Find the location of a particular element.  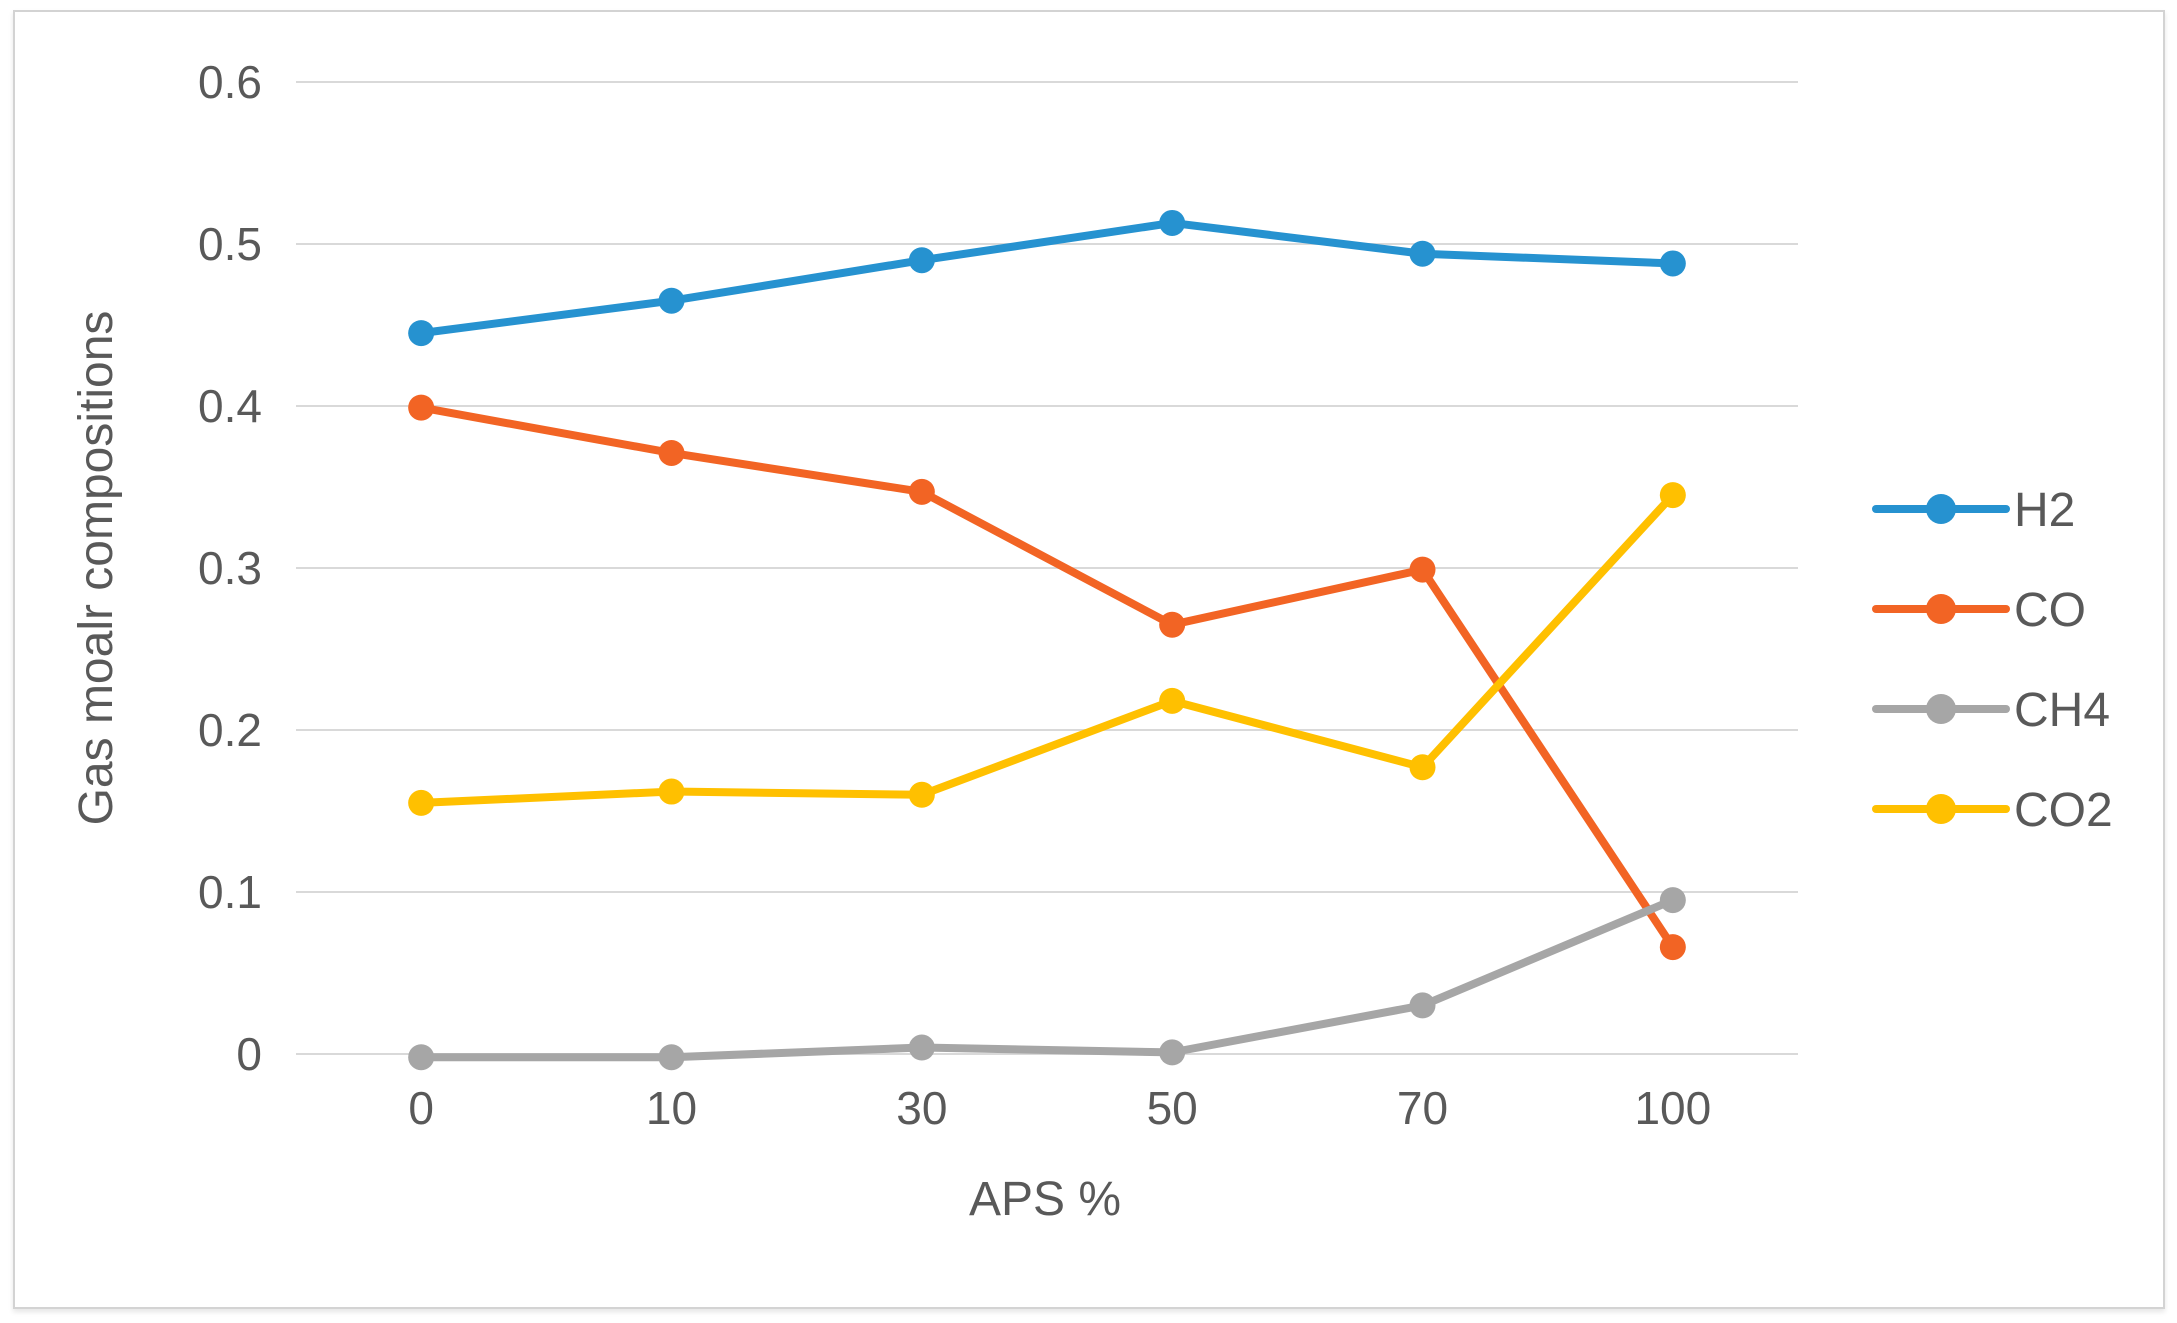

legend-label: H2 is located at coordinates (2044, 510).